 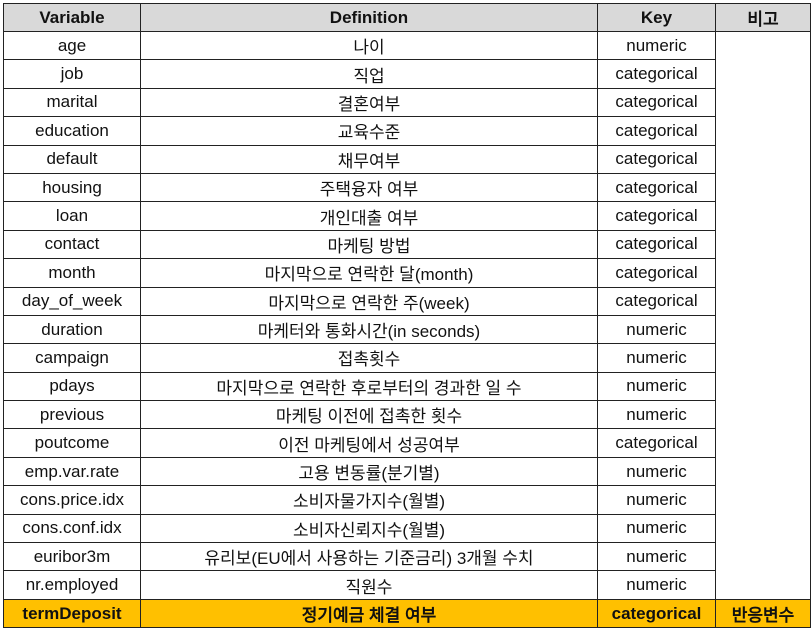 What do you see at coordinates (72, 216) in the screenshot?
I see `cell-variable: loan` at bounding box center [72, 216].